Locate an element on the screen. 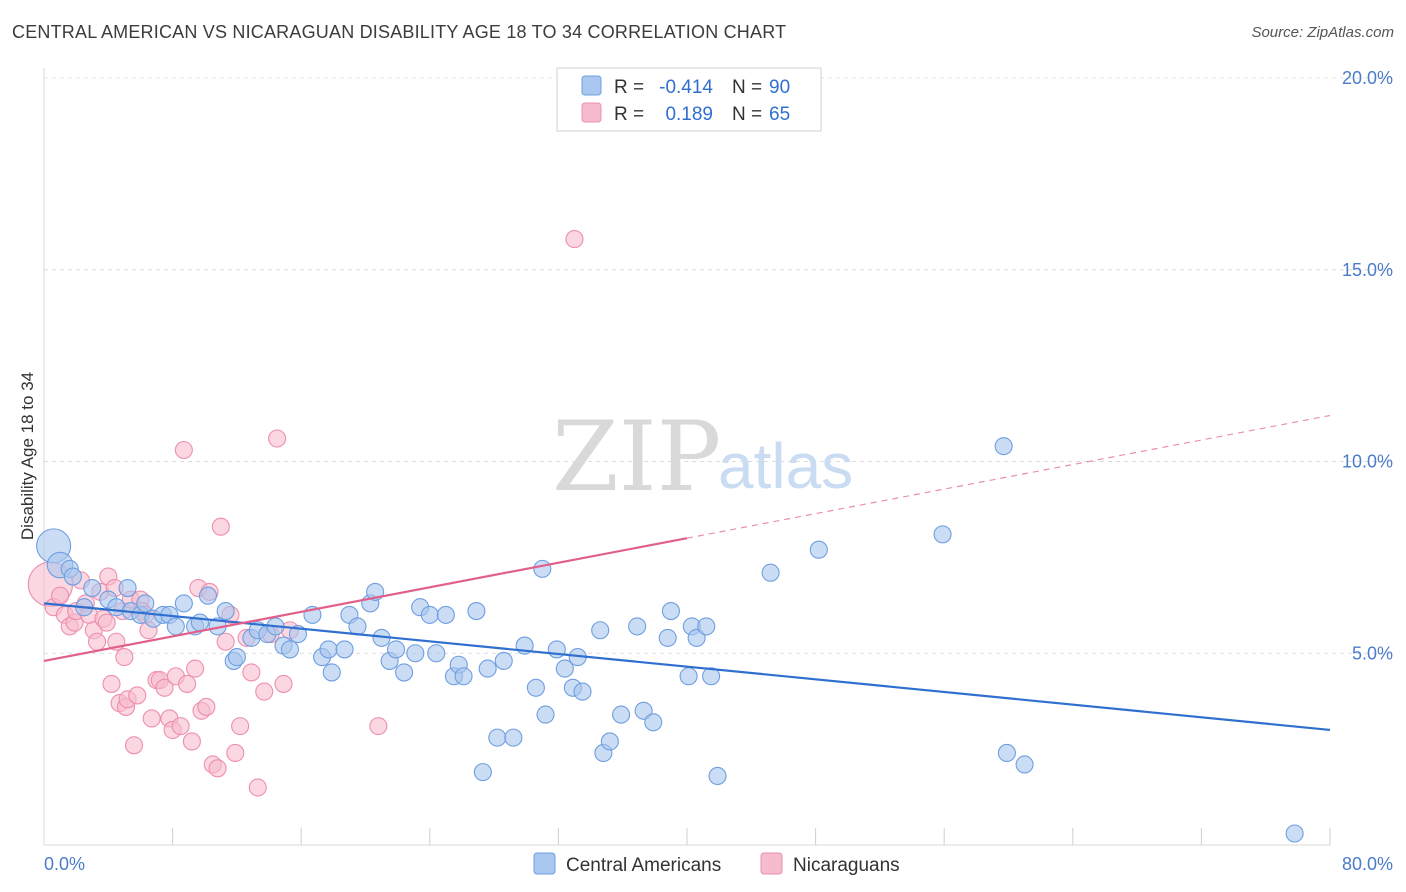 The image size is (1406, 892). y-tick-label: 10.0% is located at coordinates (1367, 462).